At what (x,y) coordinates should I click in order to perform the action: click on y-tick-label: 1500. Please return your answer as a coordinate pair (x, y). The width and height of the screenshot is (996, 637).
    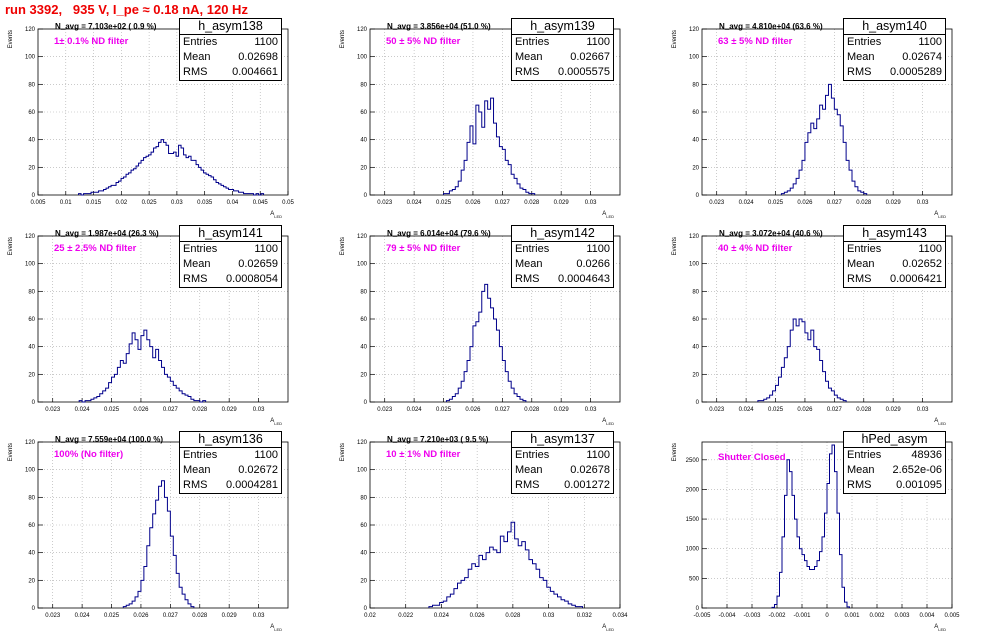
    Looking at the image, I should click on (693, 520).